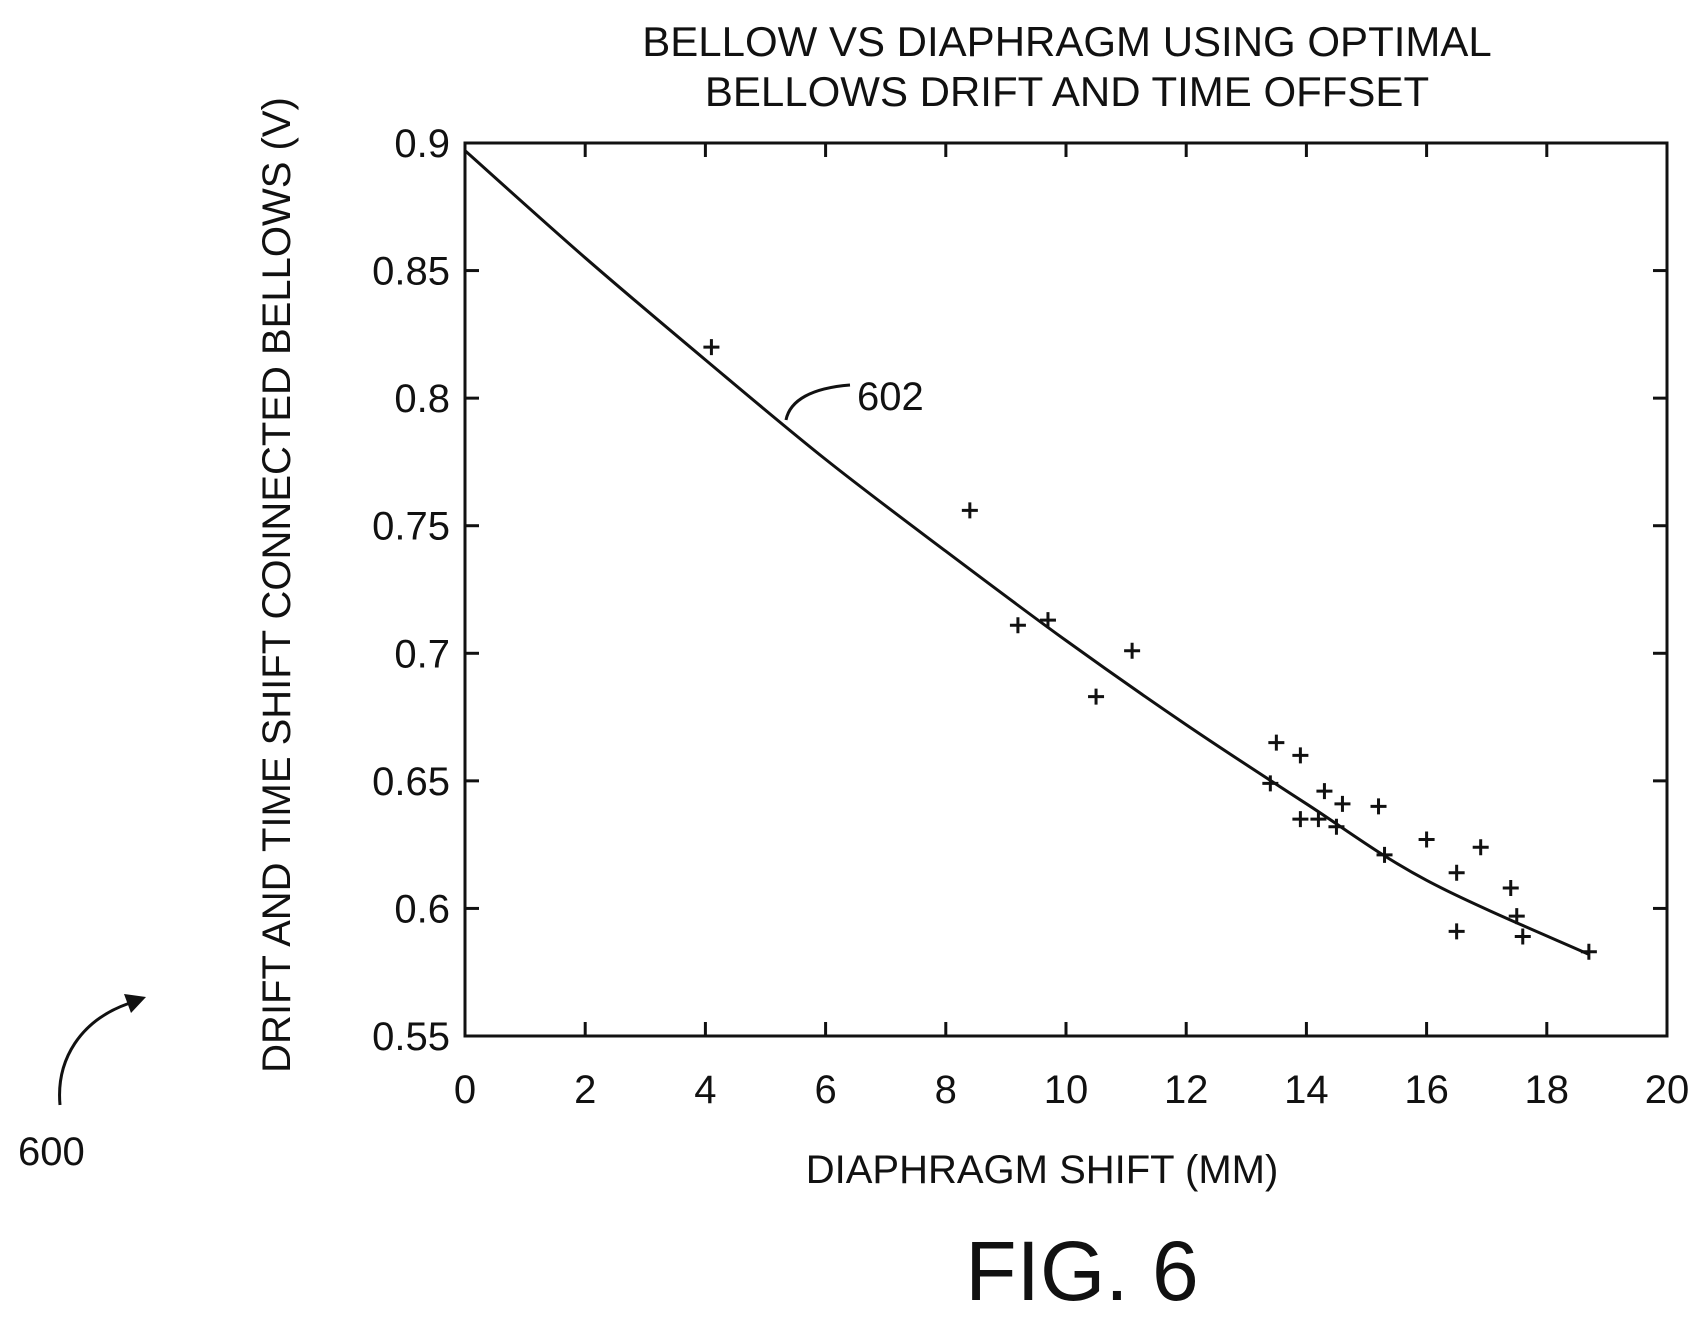 The height and width of the screenshot is (1320, 1707). What do you see at coordinates (94, 1053) in the screenshot?
I see `reference-arrow` at bounding box center [94, 1053].